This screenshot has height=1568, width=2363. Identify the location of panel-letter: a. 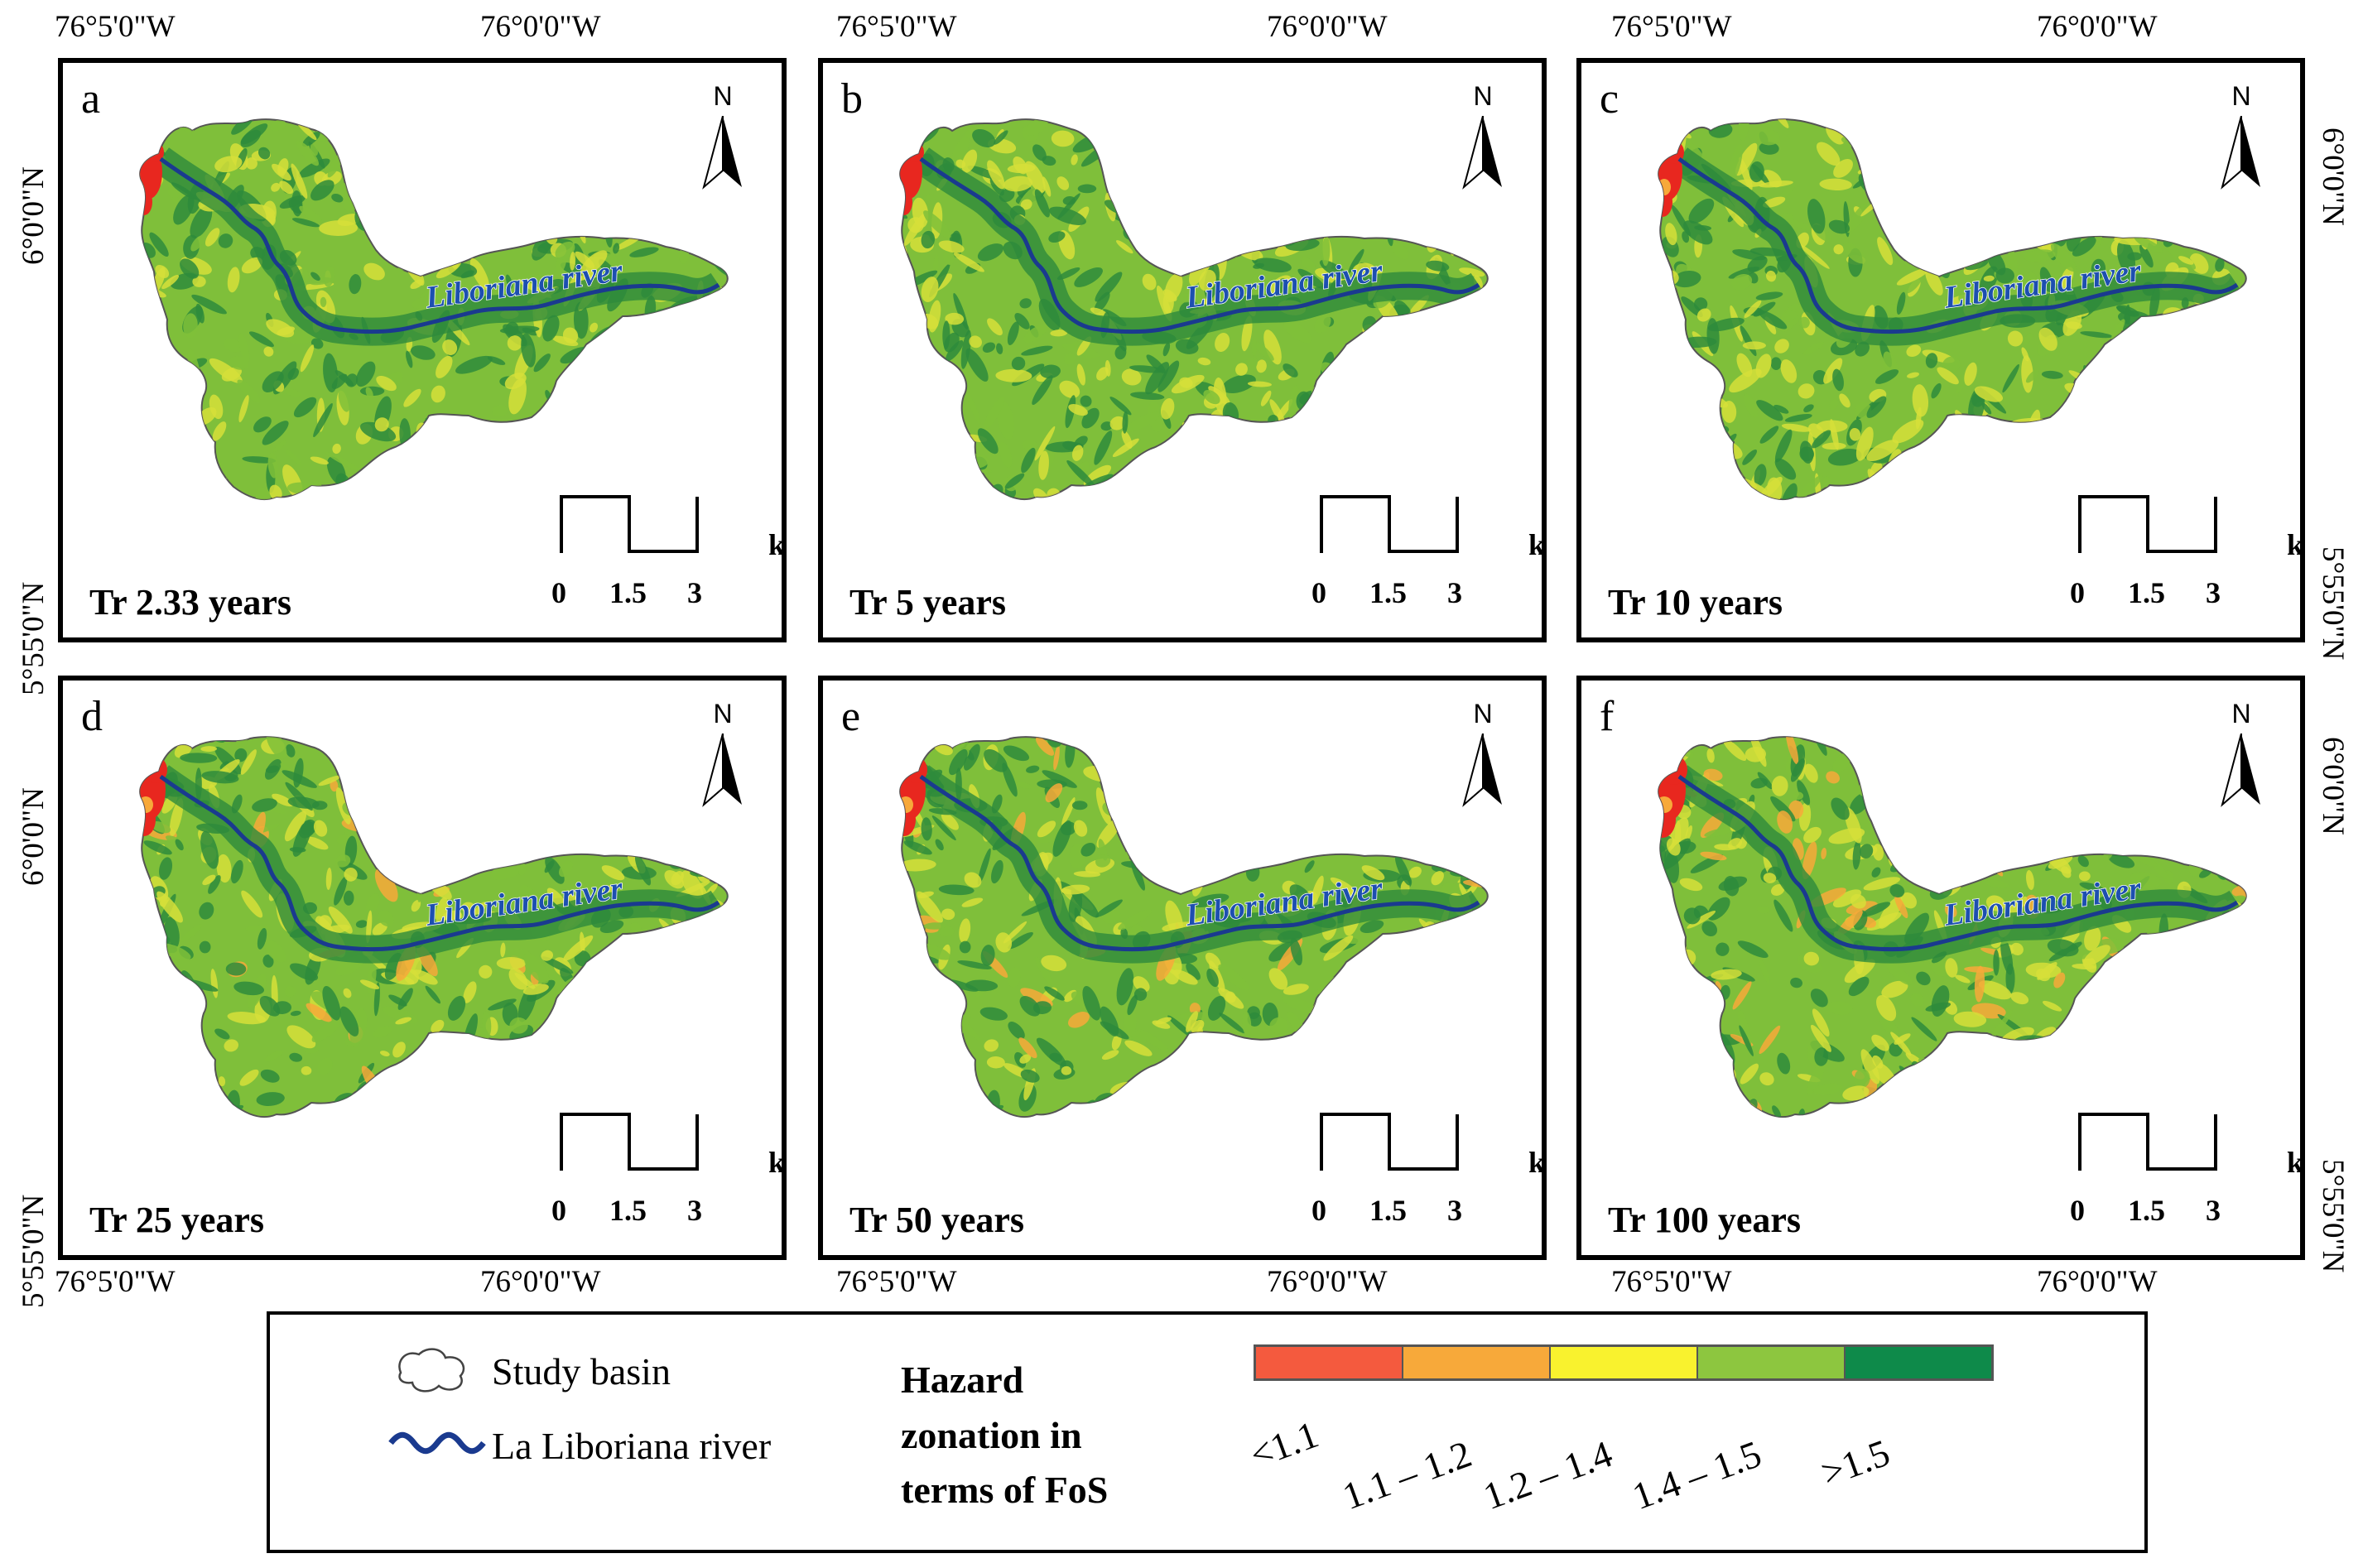
(91, 99).